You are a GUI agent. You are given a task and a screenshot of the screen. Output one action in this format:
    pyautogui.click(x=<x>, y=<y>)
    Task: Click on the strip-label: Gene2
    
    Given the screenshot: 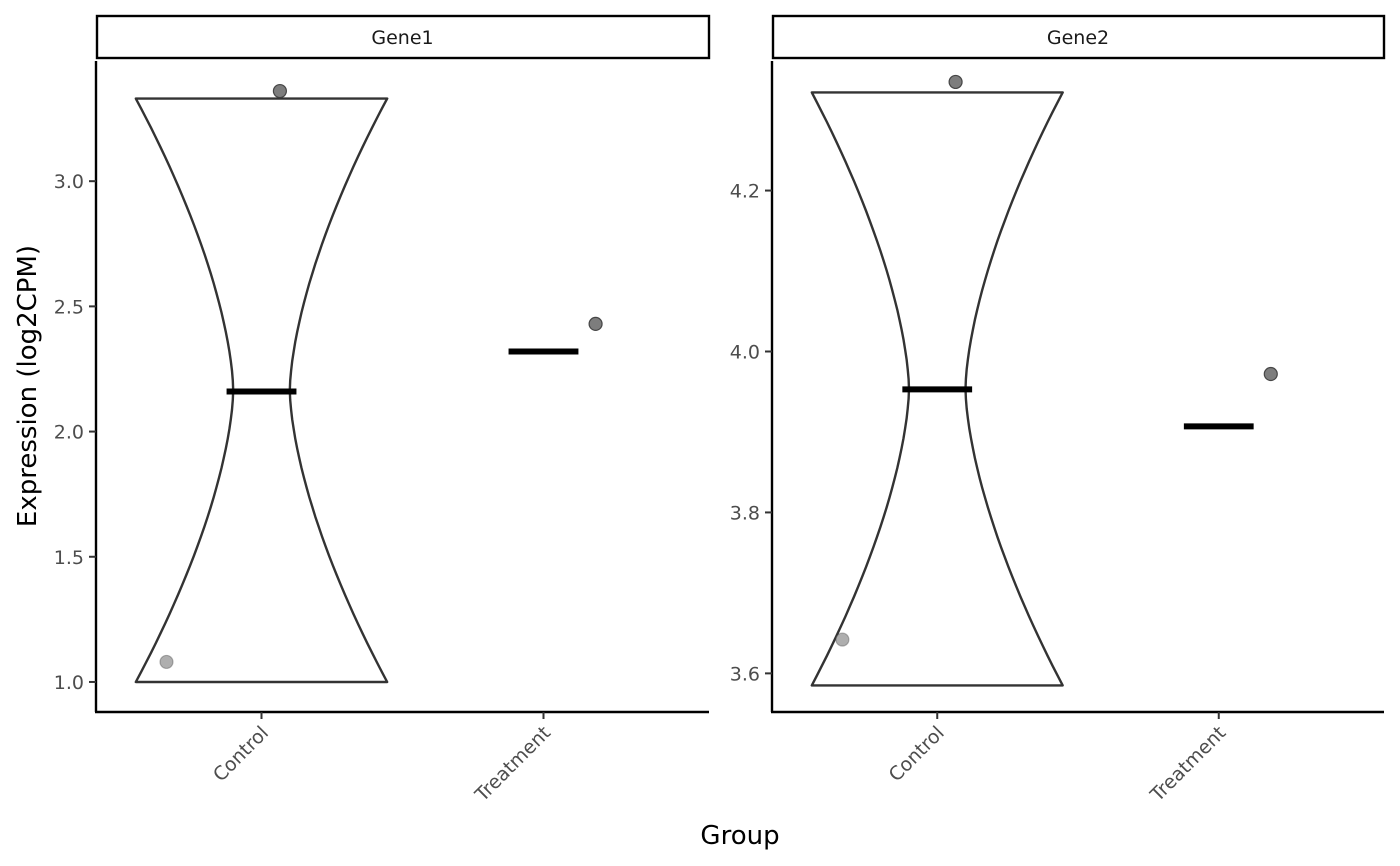 What is the action you would take?
    pyautogui.click(x=1078, y=38)
    